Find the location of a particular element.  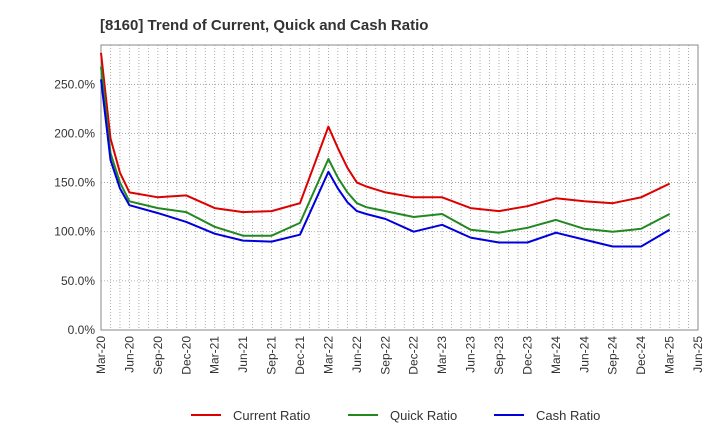

y-tick-label: 250.0% is located at coordinates (74, 84).